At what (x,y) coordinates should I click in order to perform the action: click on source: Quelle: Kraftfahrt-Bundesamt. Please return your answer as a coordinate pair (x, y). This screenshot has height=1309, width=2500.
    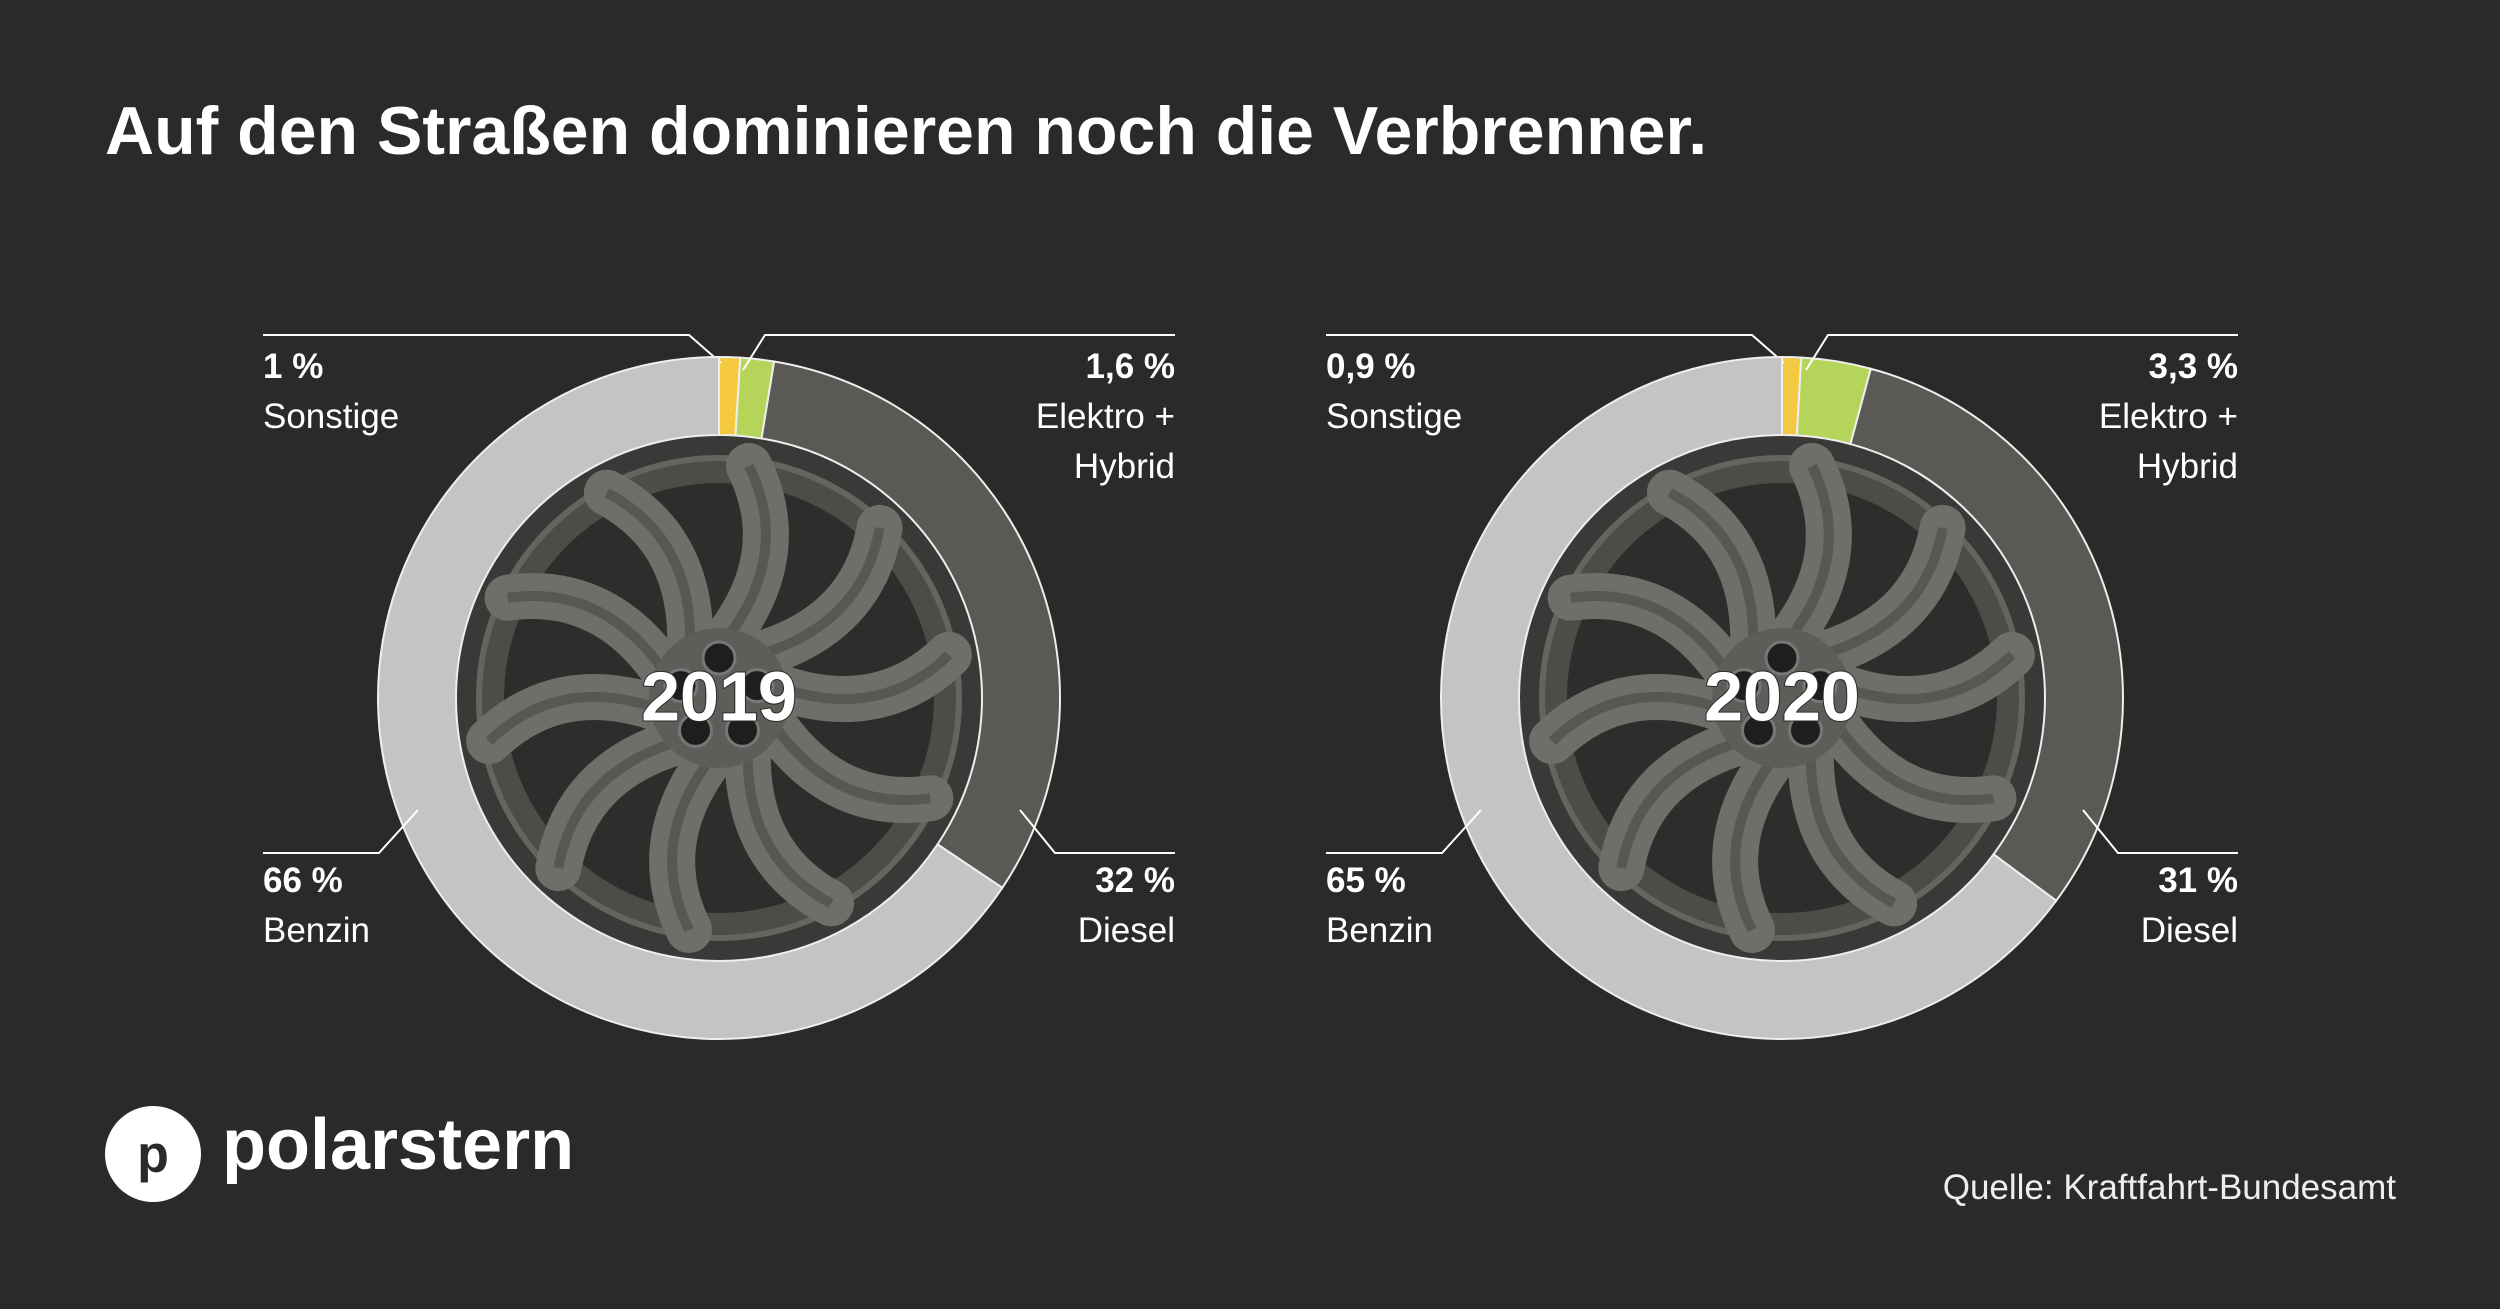
    Looking at the image, I should click on (2169, 1187).